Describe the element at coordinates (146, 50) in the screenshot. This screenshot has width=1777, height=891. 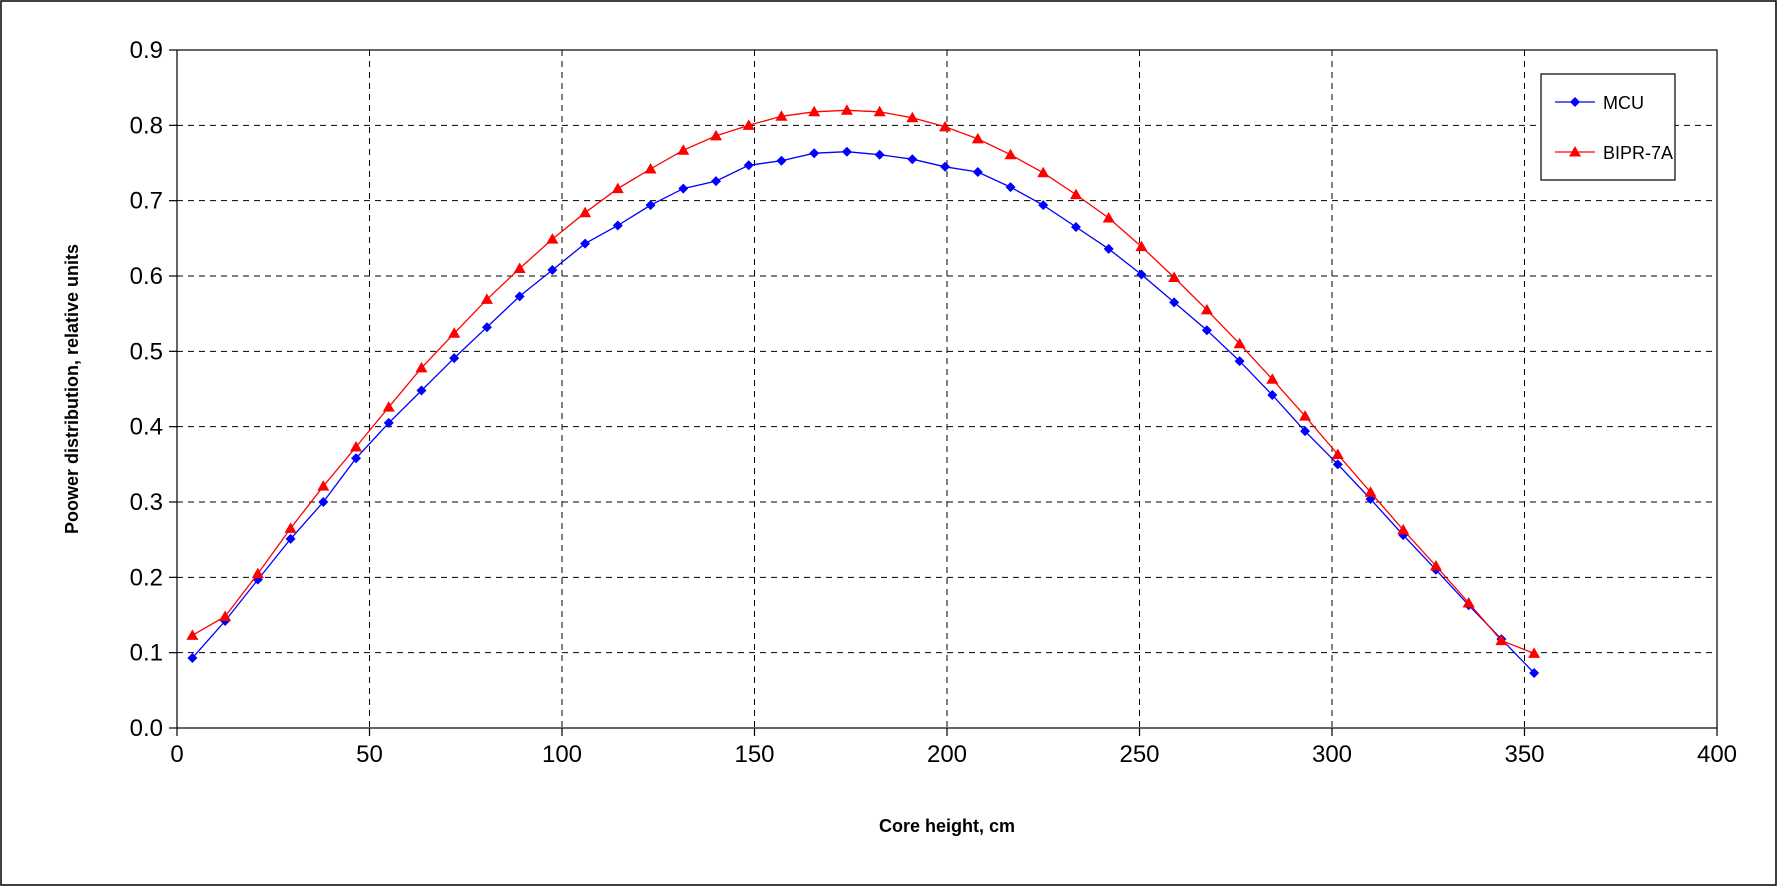
I see `y-tick-label: 0.9` at that location.